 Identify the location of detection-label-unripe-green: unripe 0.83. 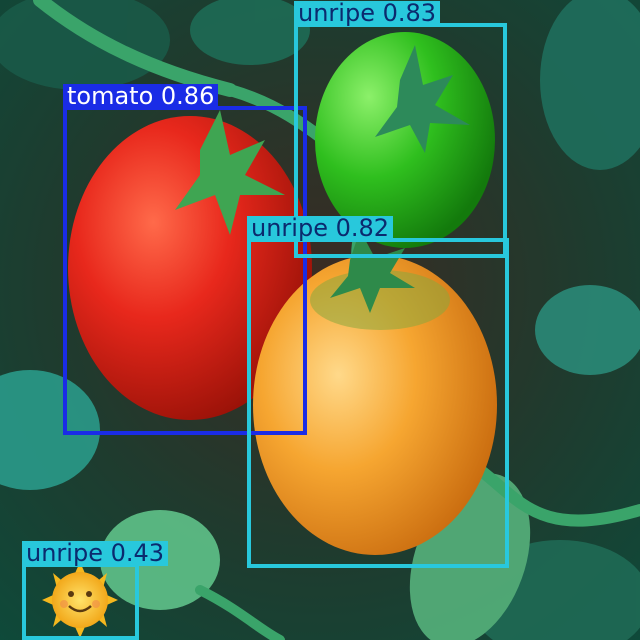
(367, 13).